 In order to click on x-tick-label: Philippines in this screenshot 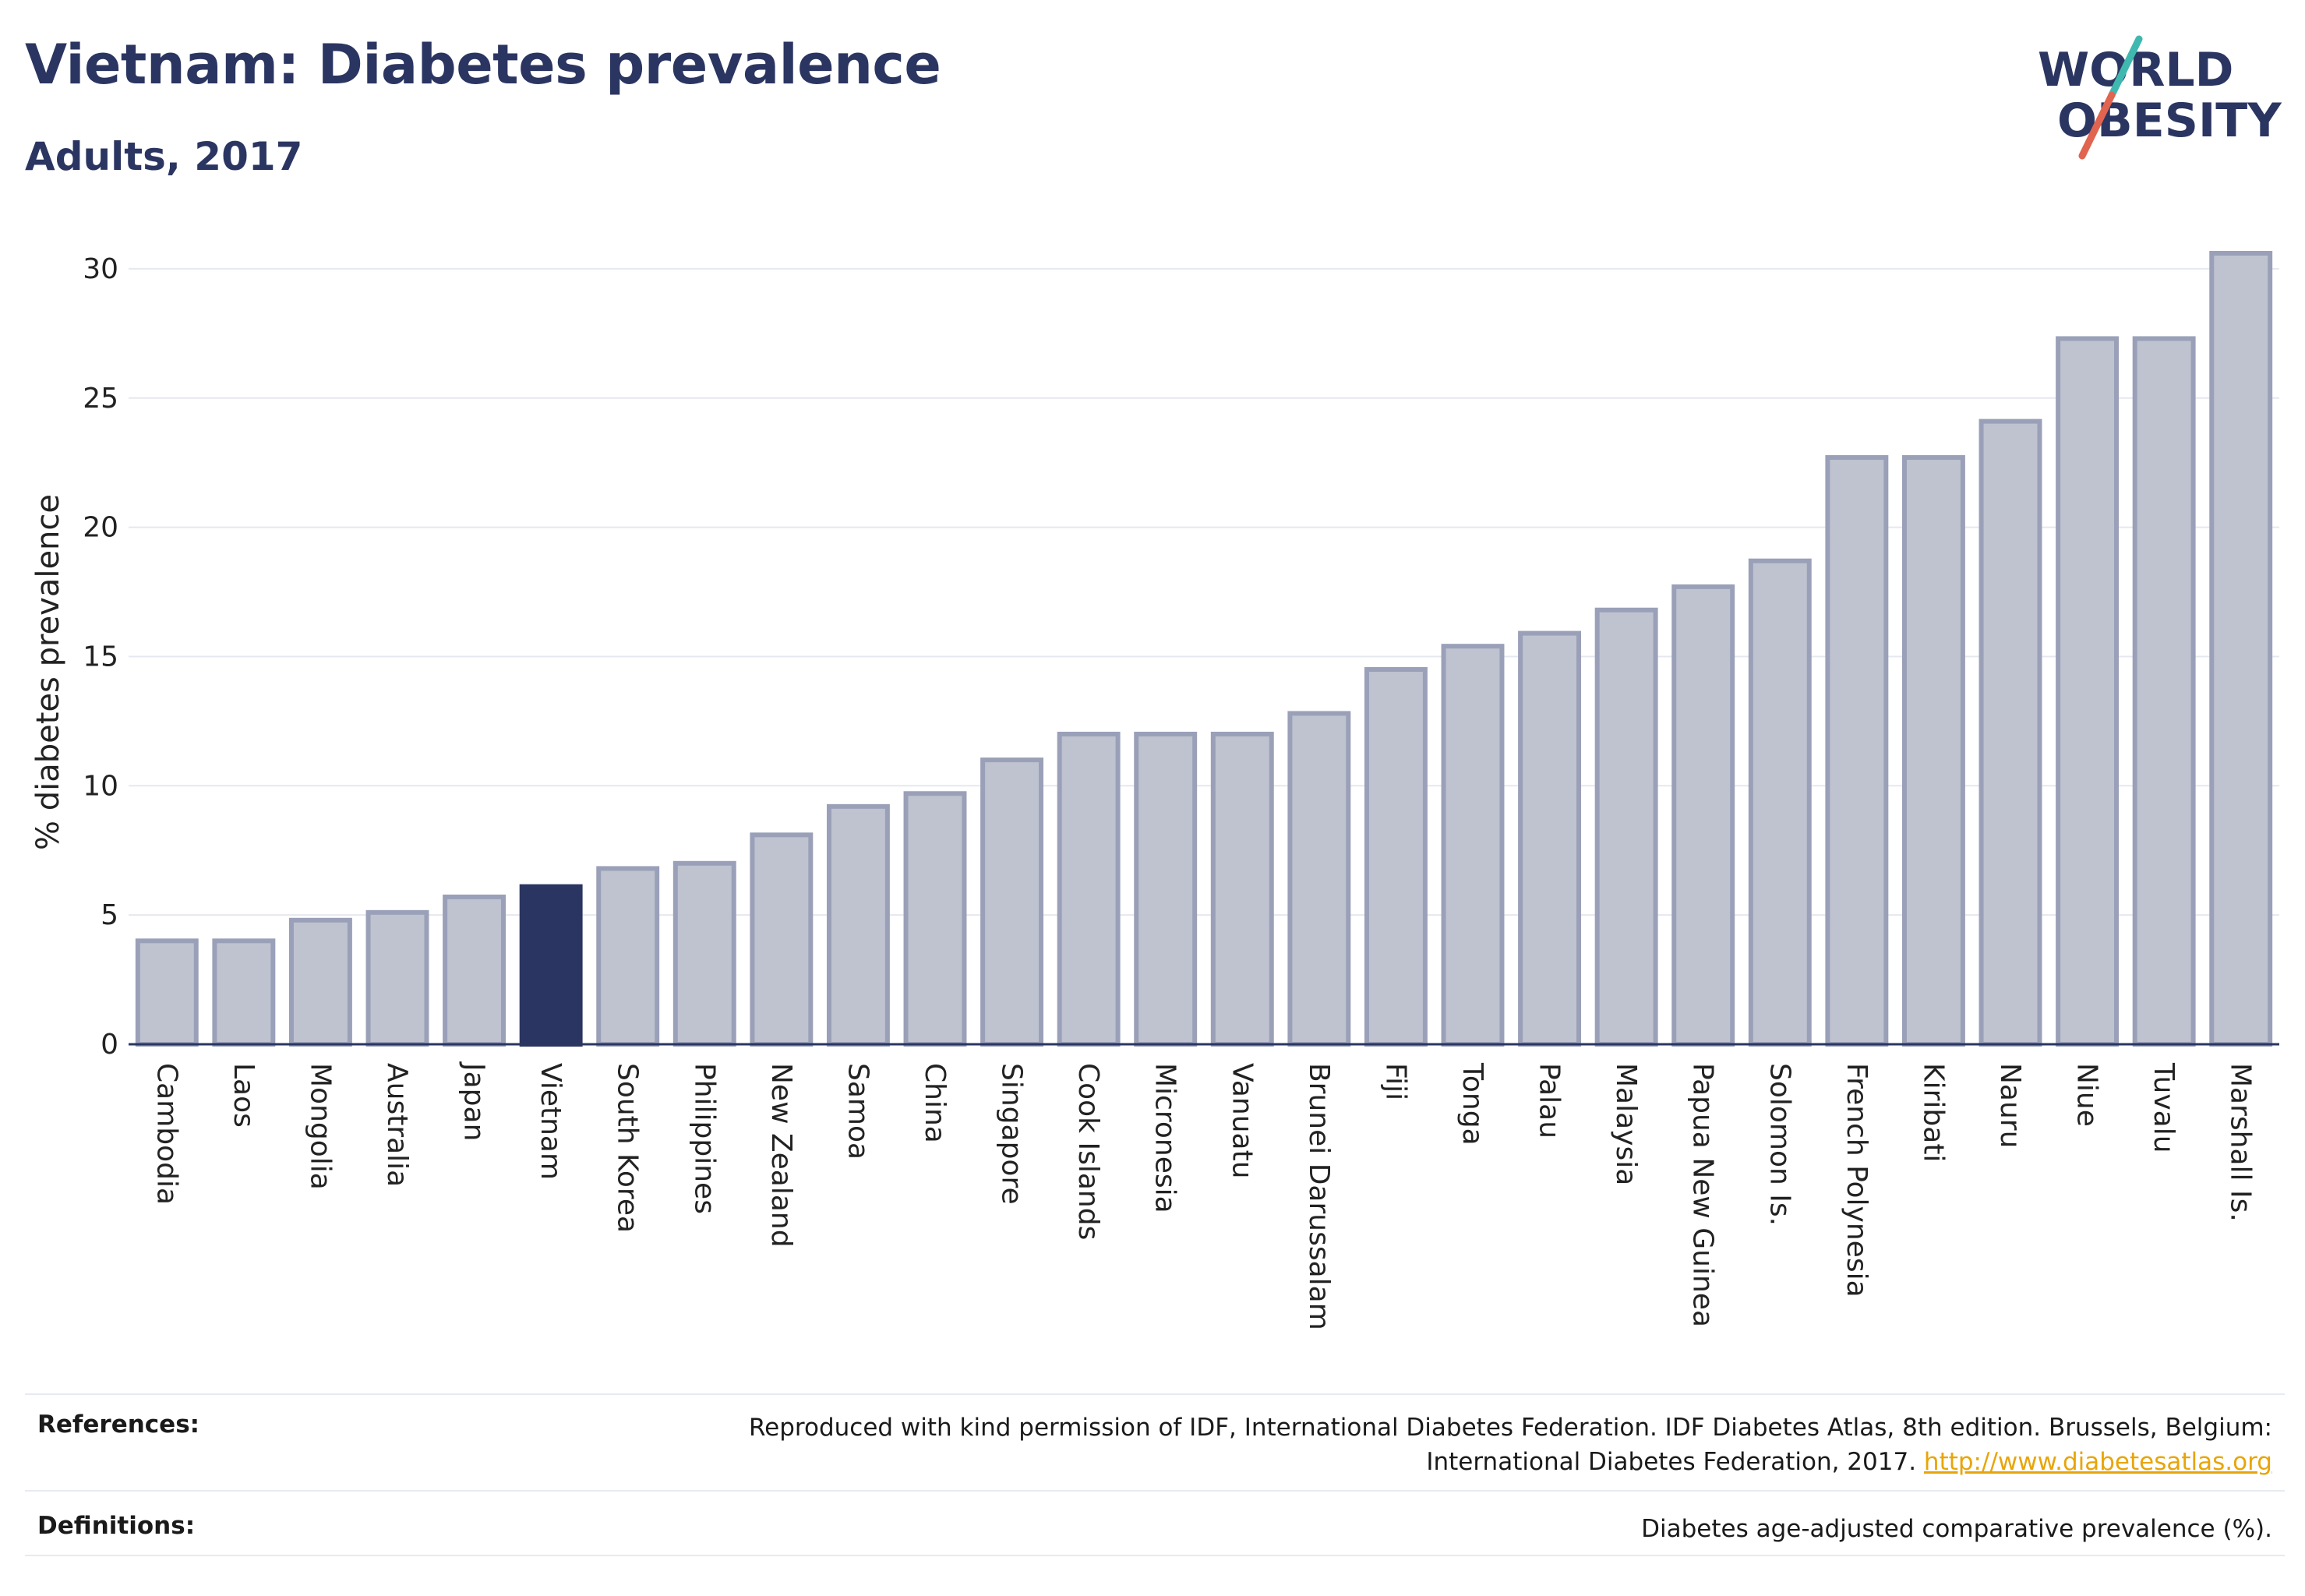, I will do `click(704, 1138)`.